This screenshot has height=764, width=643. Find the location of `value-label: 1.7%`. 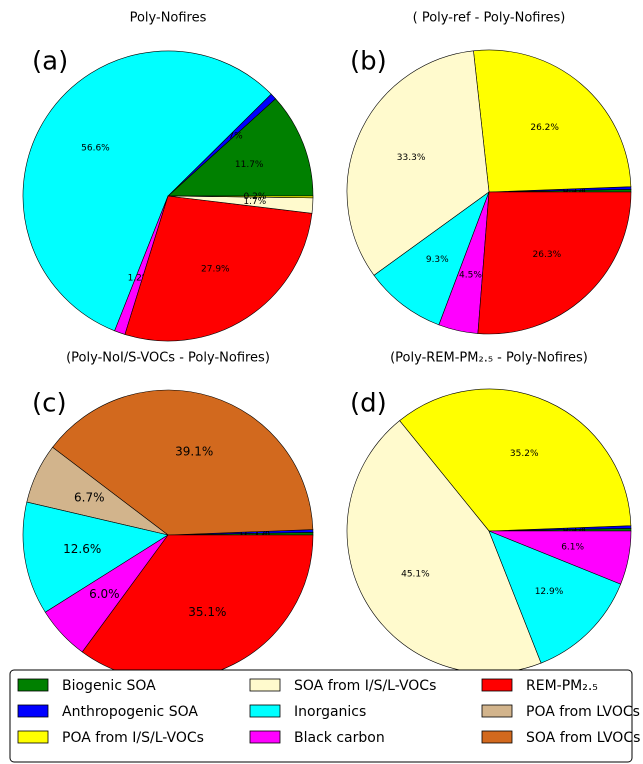

value-label: 1.7% is located at coordinates (254, 202).